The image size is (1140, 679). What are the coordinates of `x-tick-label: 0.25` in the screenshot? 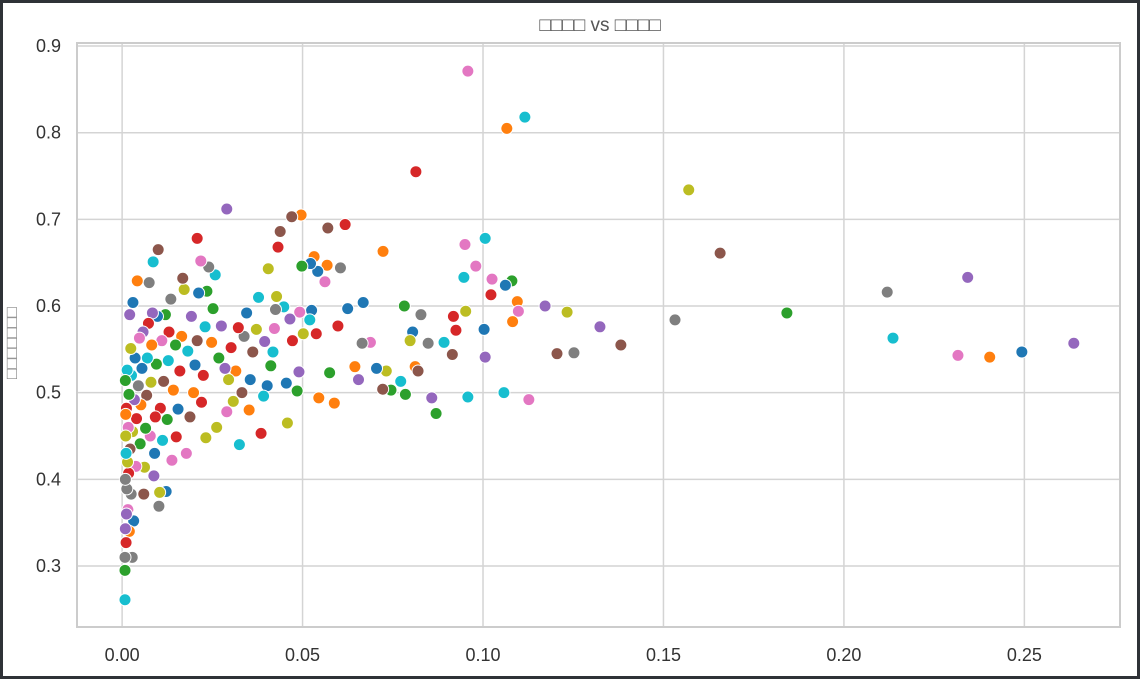 It's located at (1024, 655).